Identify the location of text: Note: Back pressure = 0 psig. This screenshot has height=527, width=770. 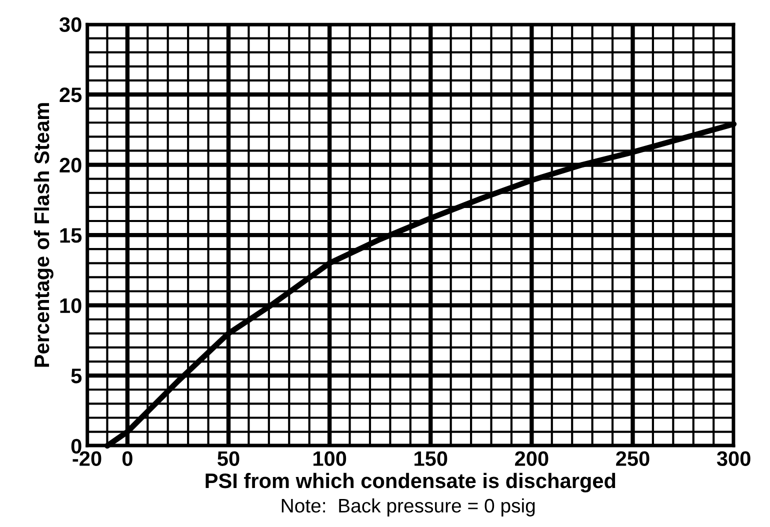
(408, 507).